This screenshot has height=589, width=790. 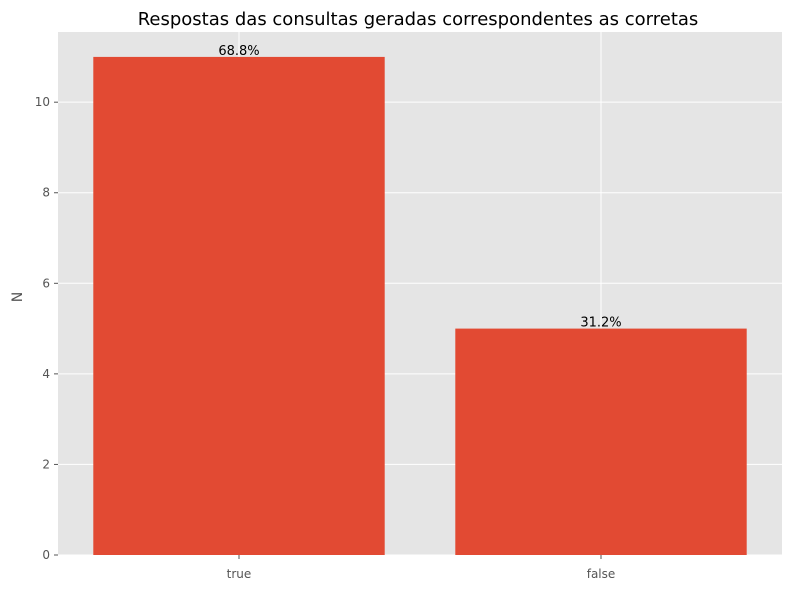 What do you see at coordinates (601, 574) in the screenshot?
I see `x-tick-label-false: false` at bounding box center [601, 574].